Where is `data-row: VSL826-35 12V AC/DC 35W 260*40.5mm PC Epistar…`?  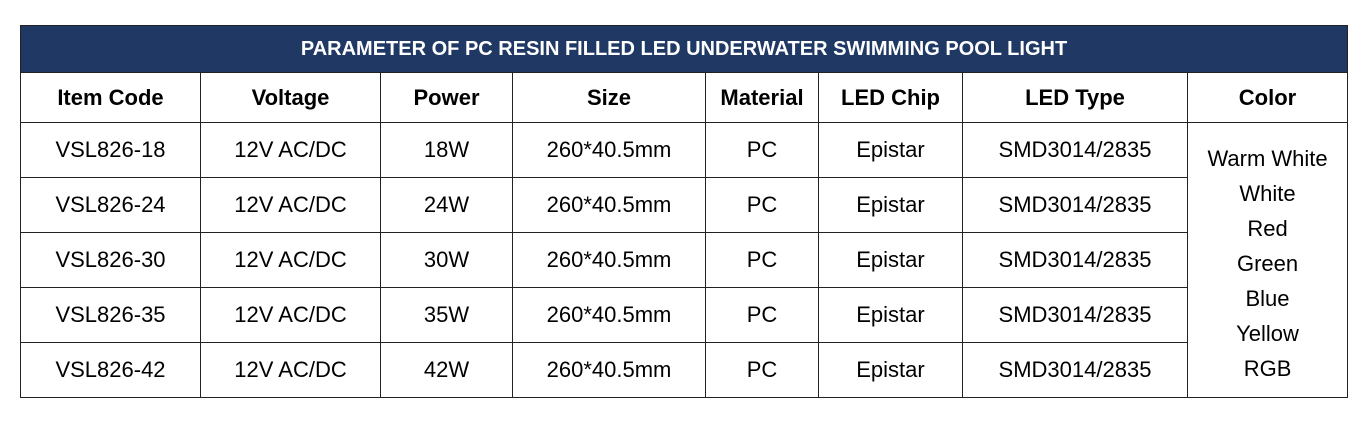
data-row: VSL826-35 12V AC/DC 35W 260*40.5mm PC Epistar… is located at coordinates (684, 315).